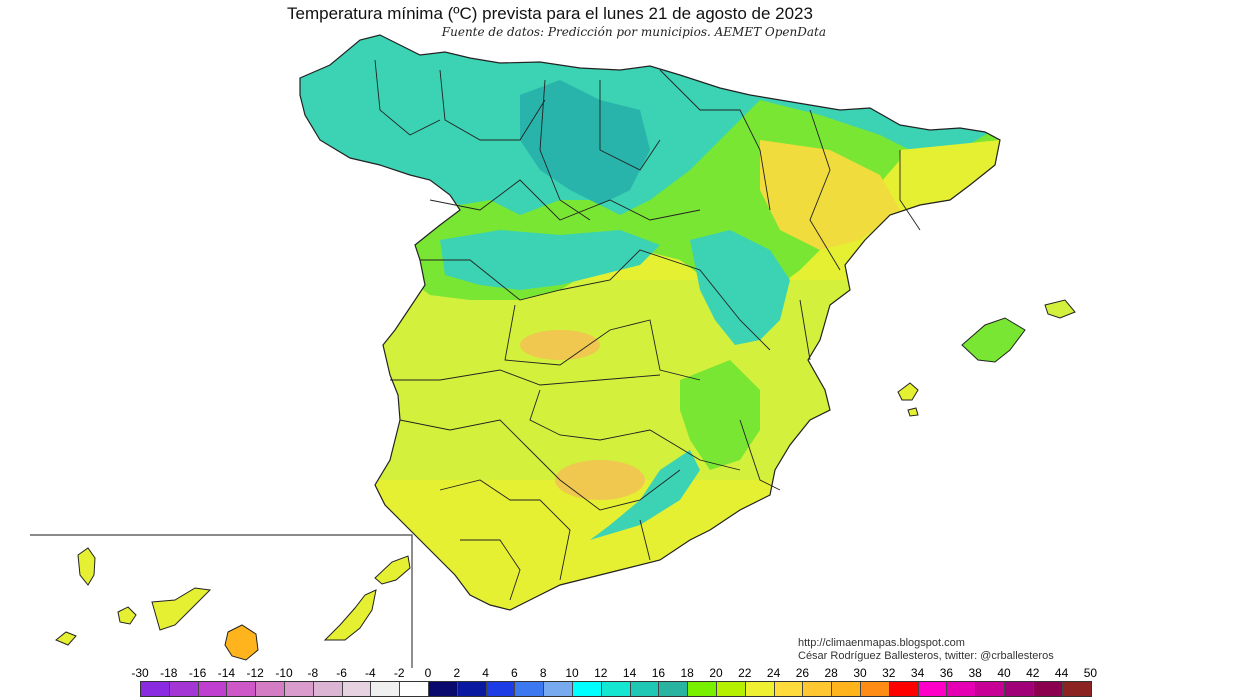 The width and height of the screenshot is (1244, 700). Describe the element at coordinates (629, 673) in the screenshot. I see `legend-label: 14` at that location.